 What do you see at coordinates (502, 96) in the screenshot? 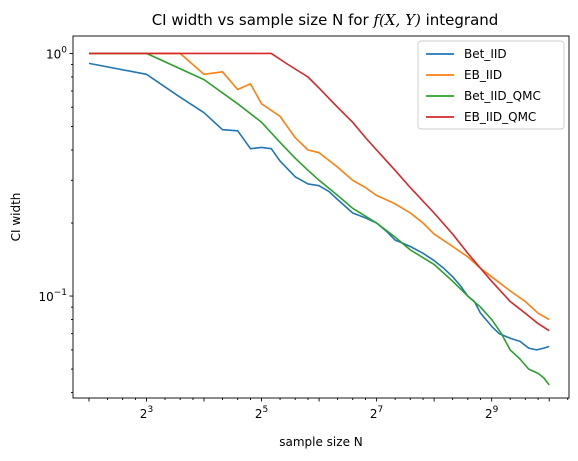
I see `legend-label: Bet_IID_QMC` at bounding box center [502, 96].